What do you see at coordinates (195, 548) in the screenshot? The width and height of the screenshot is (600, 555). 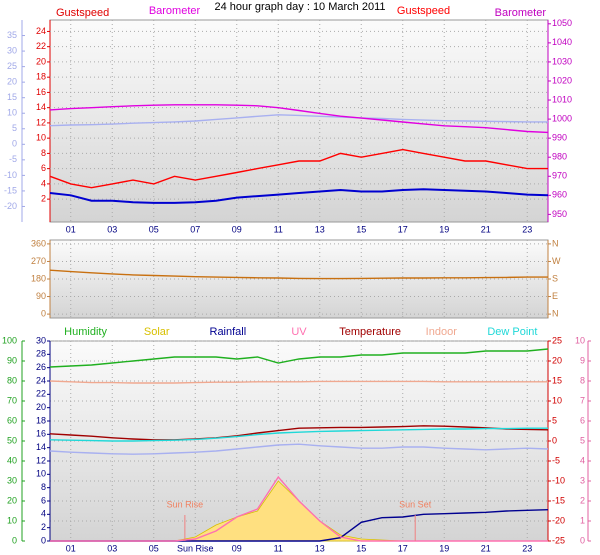 I see `x-tick-label: Sun Rise` at bounding box center [195, 548].